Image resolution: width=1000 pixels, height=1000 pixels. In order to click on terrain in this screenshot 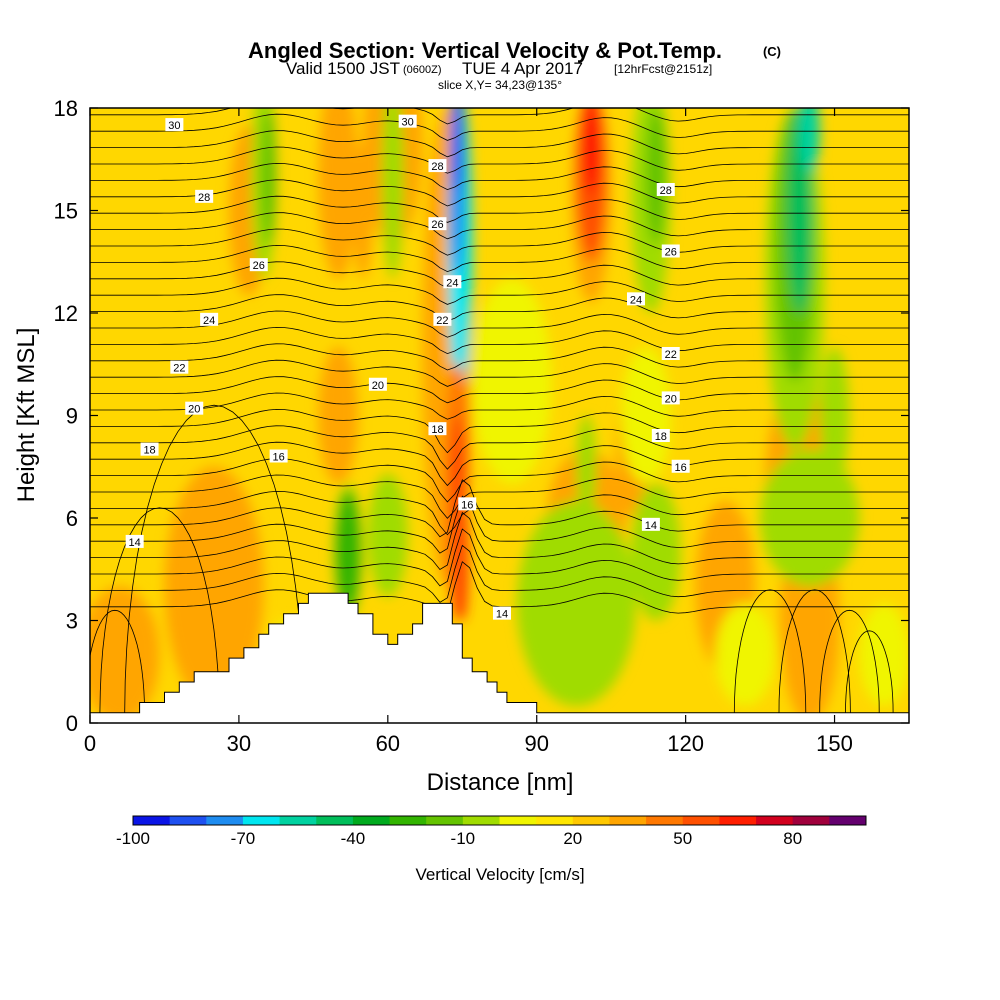, I will do `click(499, 657)`.